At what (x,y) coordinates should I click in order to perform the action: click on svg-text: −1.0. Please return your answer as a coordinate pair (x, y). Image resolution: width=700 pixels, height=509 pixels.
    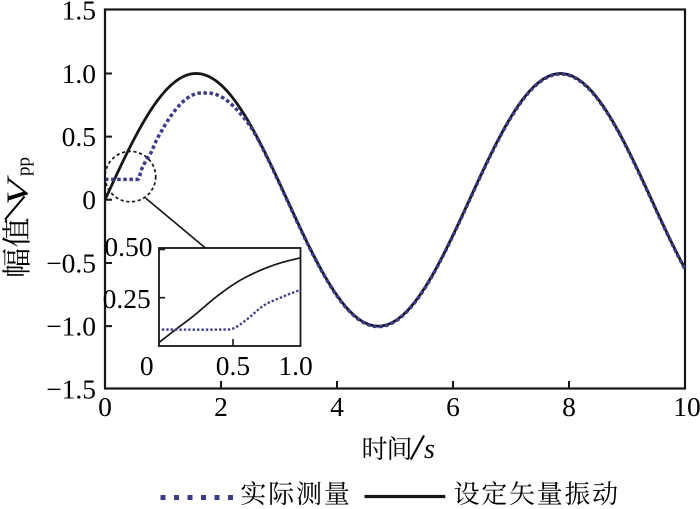
    Looking at the image, I should click on (71, 325).